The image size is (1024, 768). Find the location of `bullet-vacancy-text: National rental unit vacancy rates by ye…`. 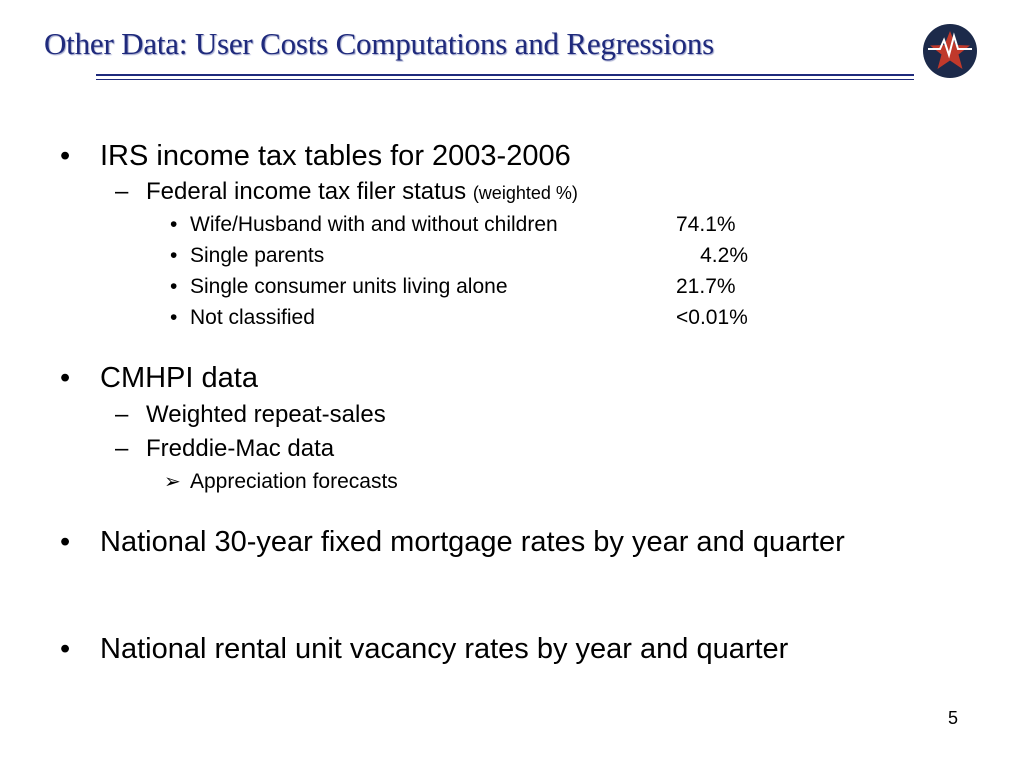

bullet-vacancy-text: National rental unit vacancy rates by ye… is located at coordinates (444, 649).